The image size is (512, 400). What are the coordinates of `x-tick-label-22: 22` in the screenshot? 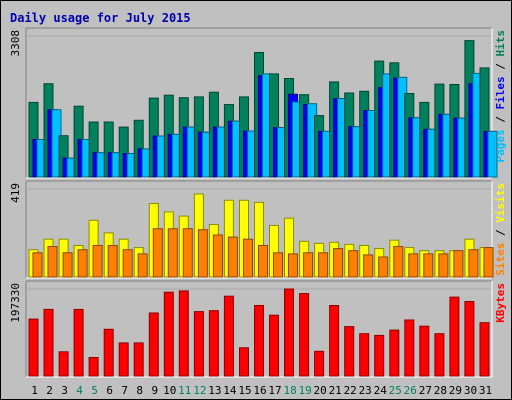 It's located at (350, 390).